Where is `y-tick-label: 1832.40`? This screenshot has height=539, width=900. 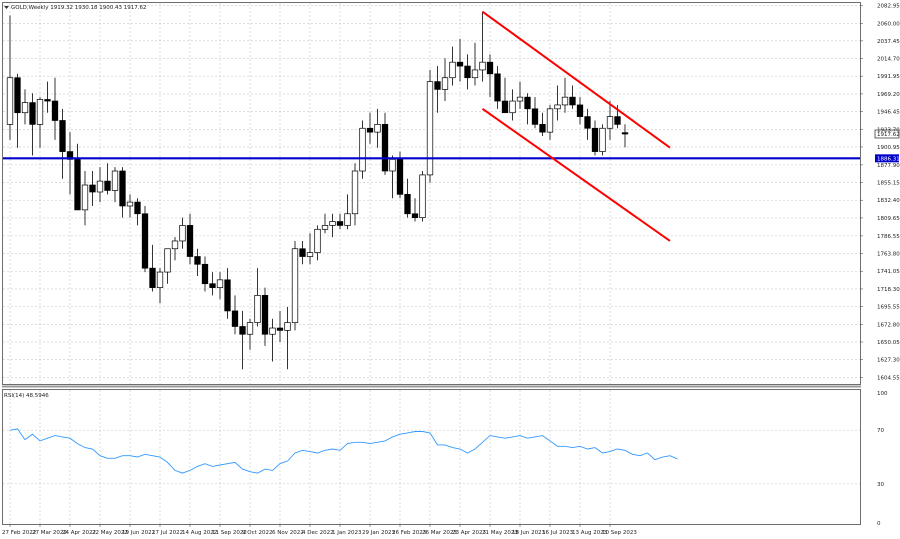 y-tick-label: 1832.40 is located at coordinates (888, 201).